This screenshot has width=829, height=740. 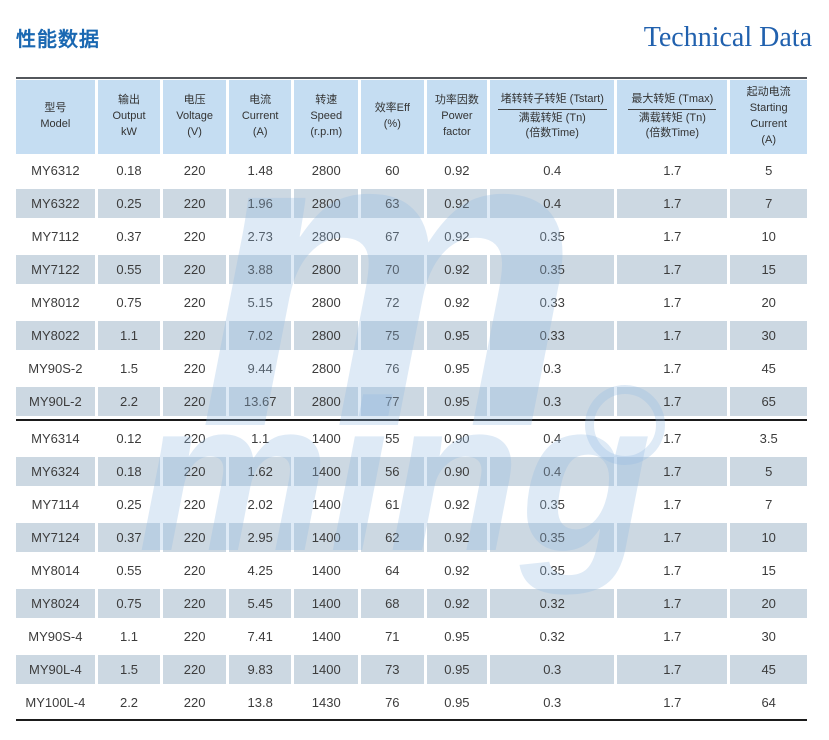 What do you see at coordinates (392, 269) in the screenshot?
I see `value-cell: 70` at bounding box center [392, 269].